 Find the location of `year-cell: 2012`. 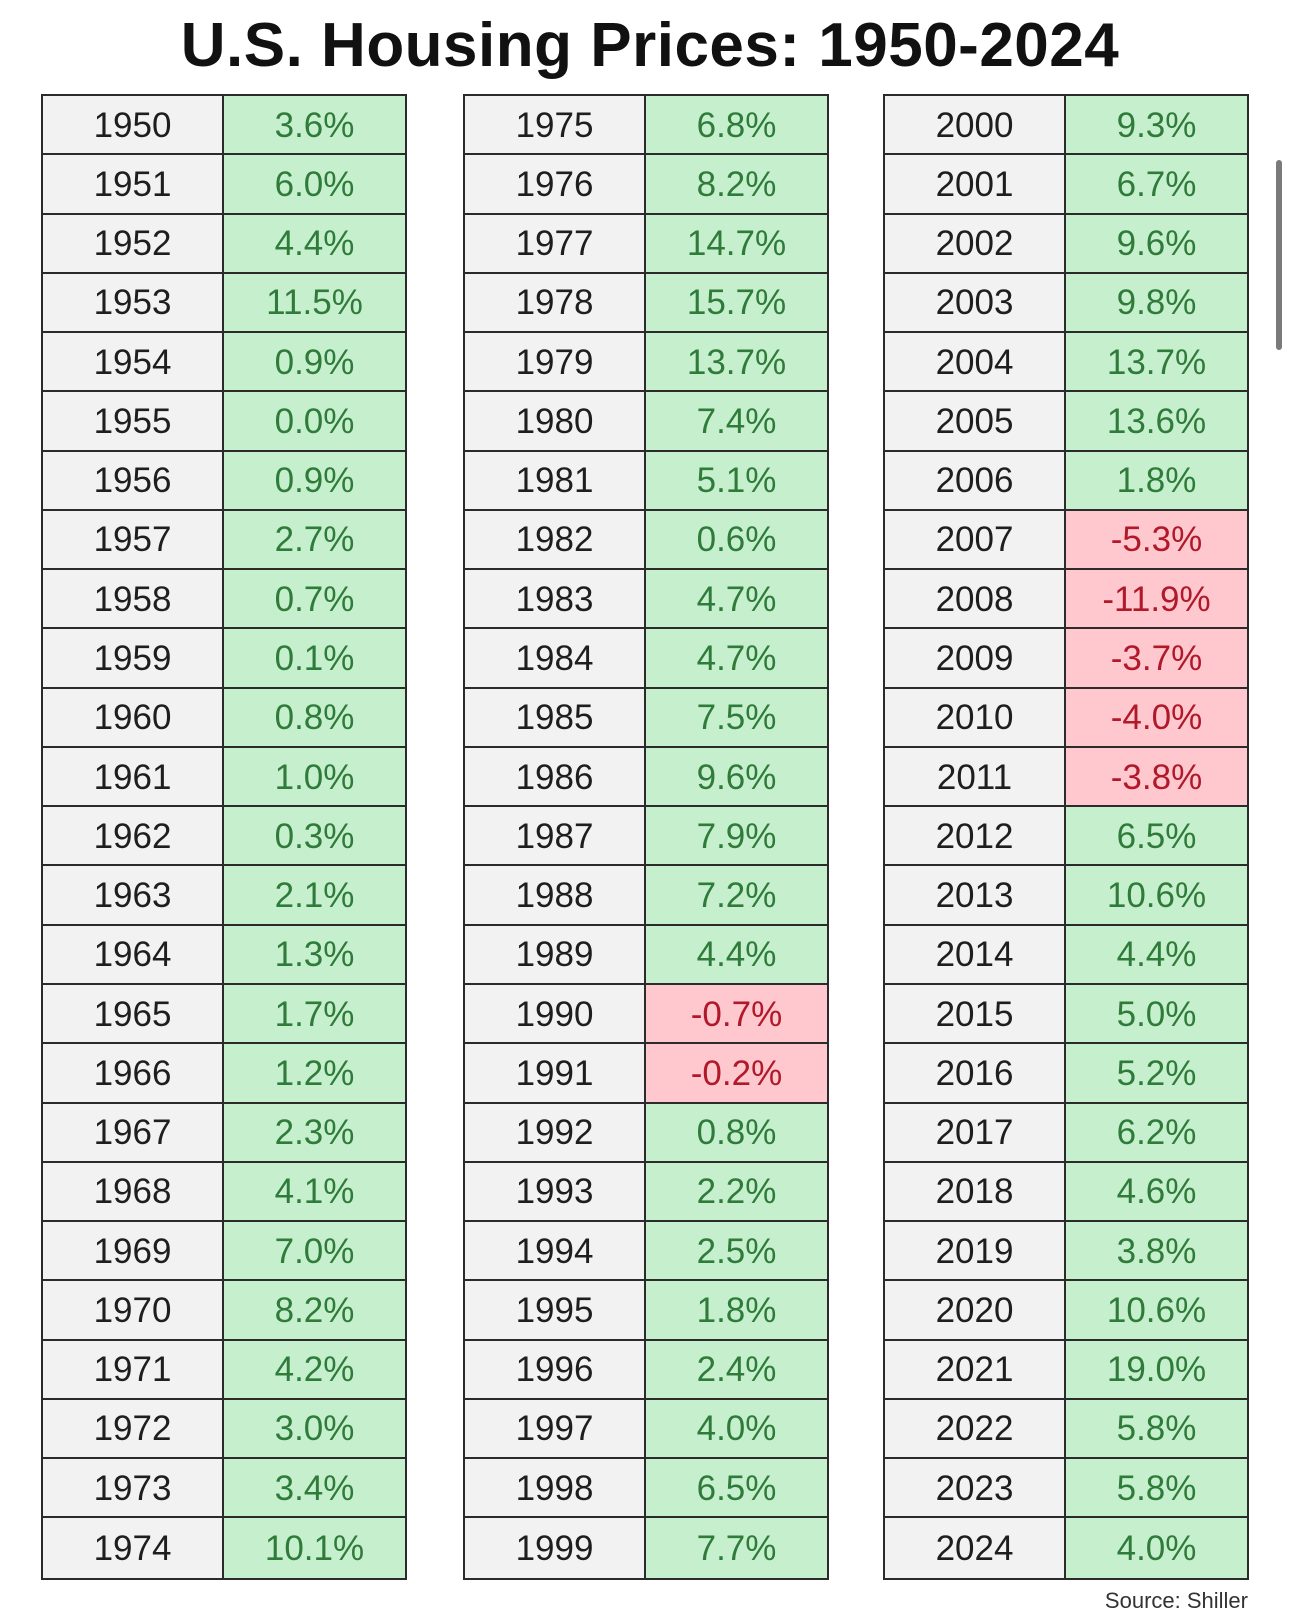

year-cell: 2012 is located at coordinates (975, 836).